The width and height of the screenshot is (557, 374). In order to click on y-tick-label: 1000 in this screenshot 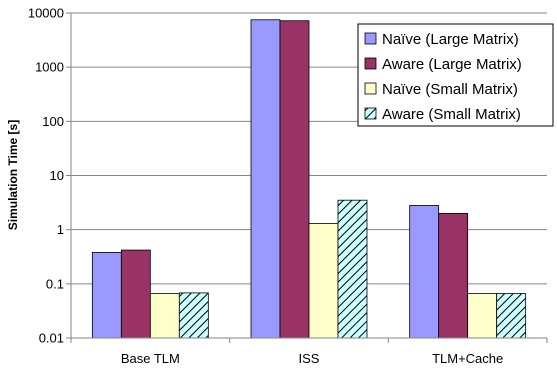, I will do `click(49, 67)`.